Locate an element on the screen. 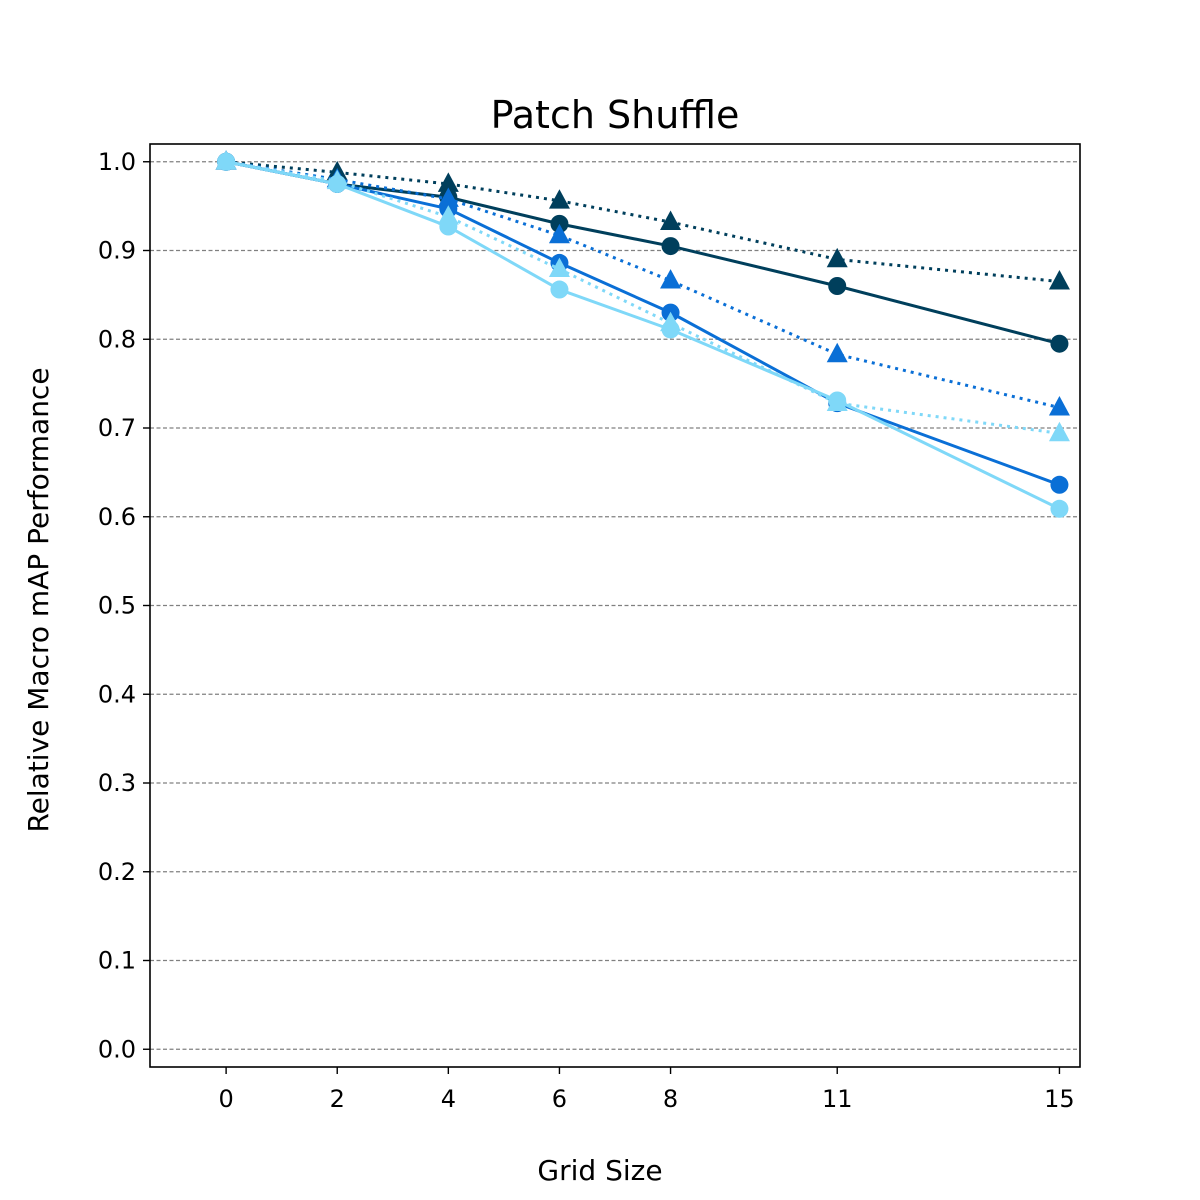 The width and height of the screenshot is (1200, 1200). y-tick-label: 0.4 is located at coordinates (117, 694).